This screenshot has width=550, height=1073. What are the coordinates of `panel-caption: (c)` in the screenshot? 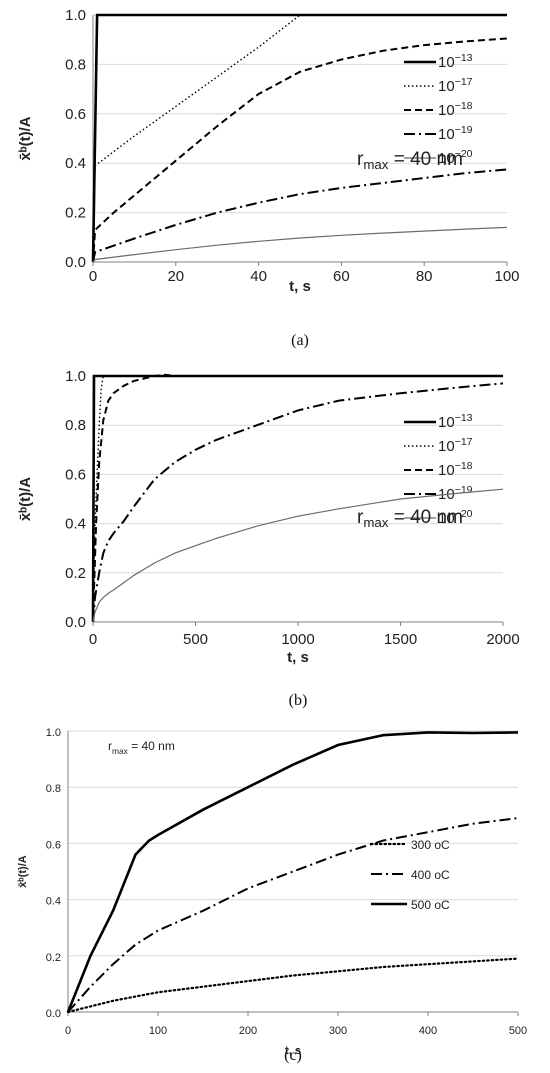 It's located at (293, 1055).